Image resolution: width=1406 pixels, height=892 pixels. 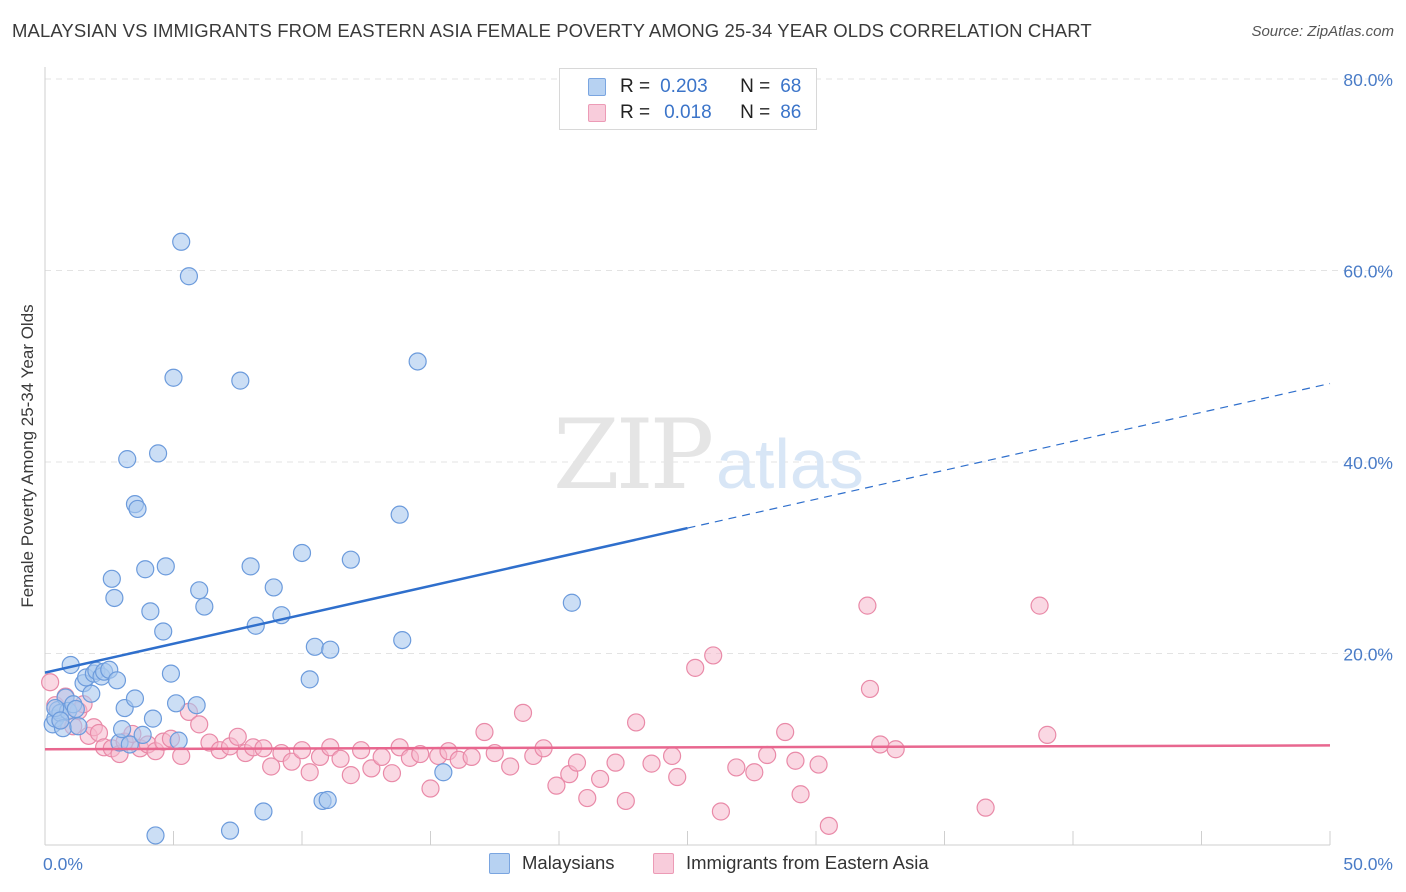 I want to click on watermark: ZIP atlas, so click(x=708, y=455).